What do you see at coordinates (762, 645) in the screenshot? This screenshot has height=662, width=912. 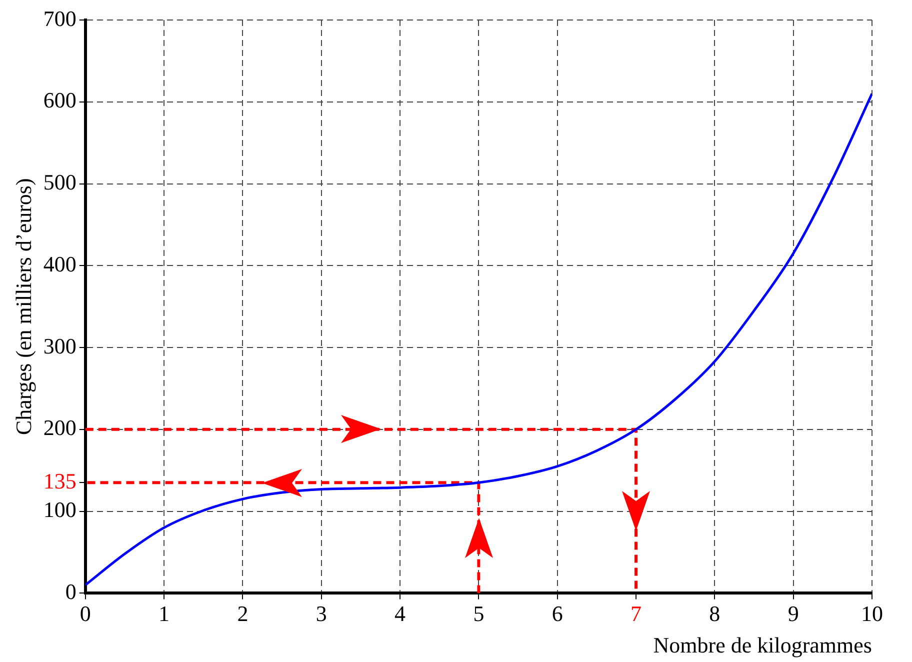 I see `x-axis-title: Nombre de kilogrammes` at bounding box center [762, 645].